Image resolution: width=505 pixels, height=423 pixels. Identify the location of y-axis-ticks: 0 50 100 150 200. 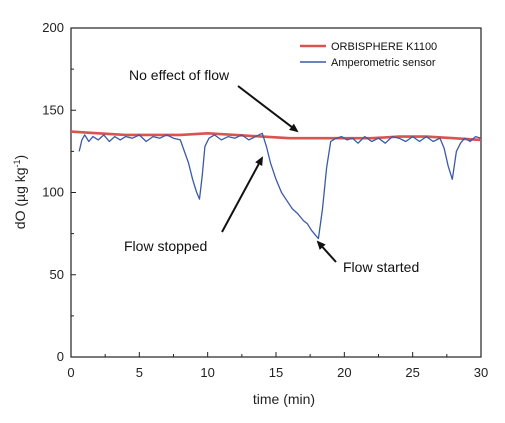
(59, 192).